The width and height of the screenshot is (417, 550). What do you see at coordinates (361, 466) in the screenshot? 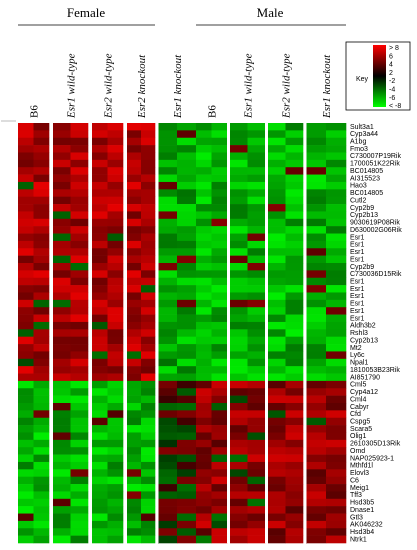
I see `gene-label: Mthfd1l` at bounding box center [361, 466].